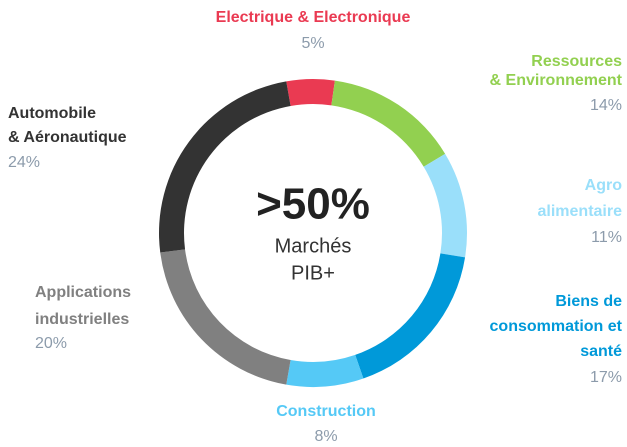 Image resolution: width=627 pixels, height=447 pixels. What do you see at coordinates (606, 377) in the screenshot?
I see `segment-percent: 17%` at bounding box center [606, 377].